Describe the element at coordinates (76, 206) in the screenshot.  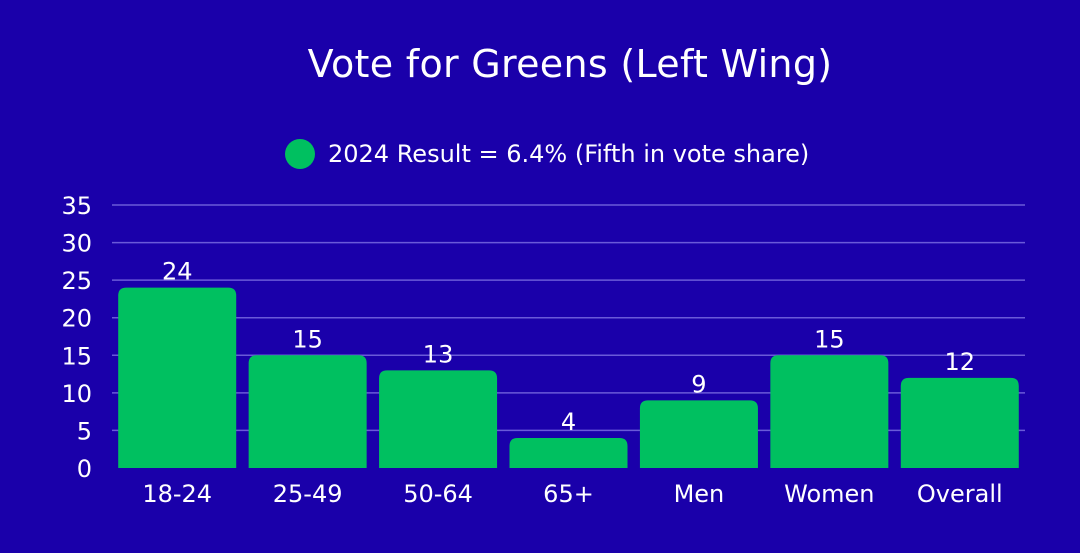
I see `y-tick-label: 35` at that location.